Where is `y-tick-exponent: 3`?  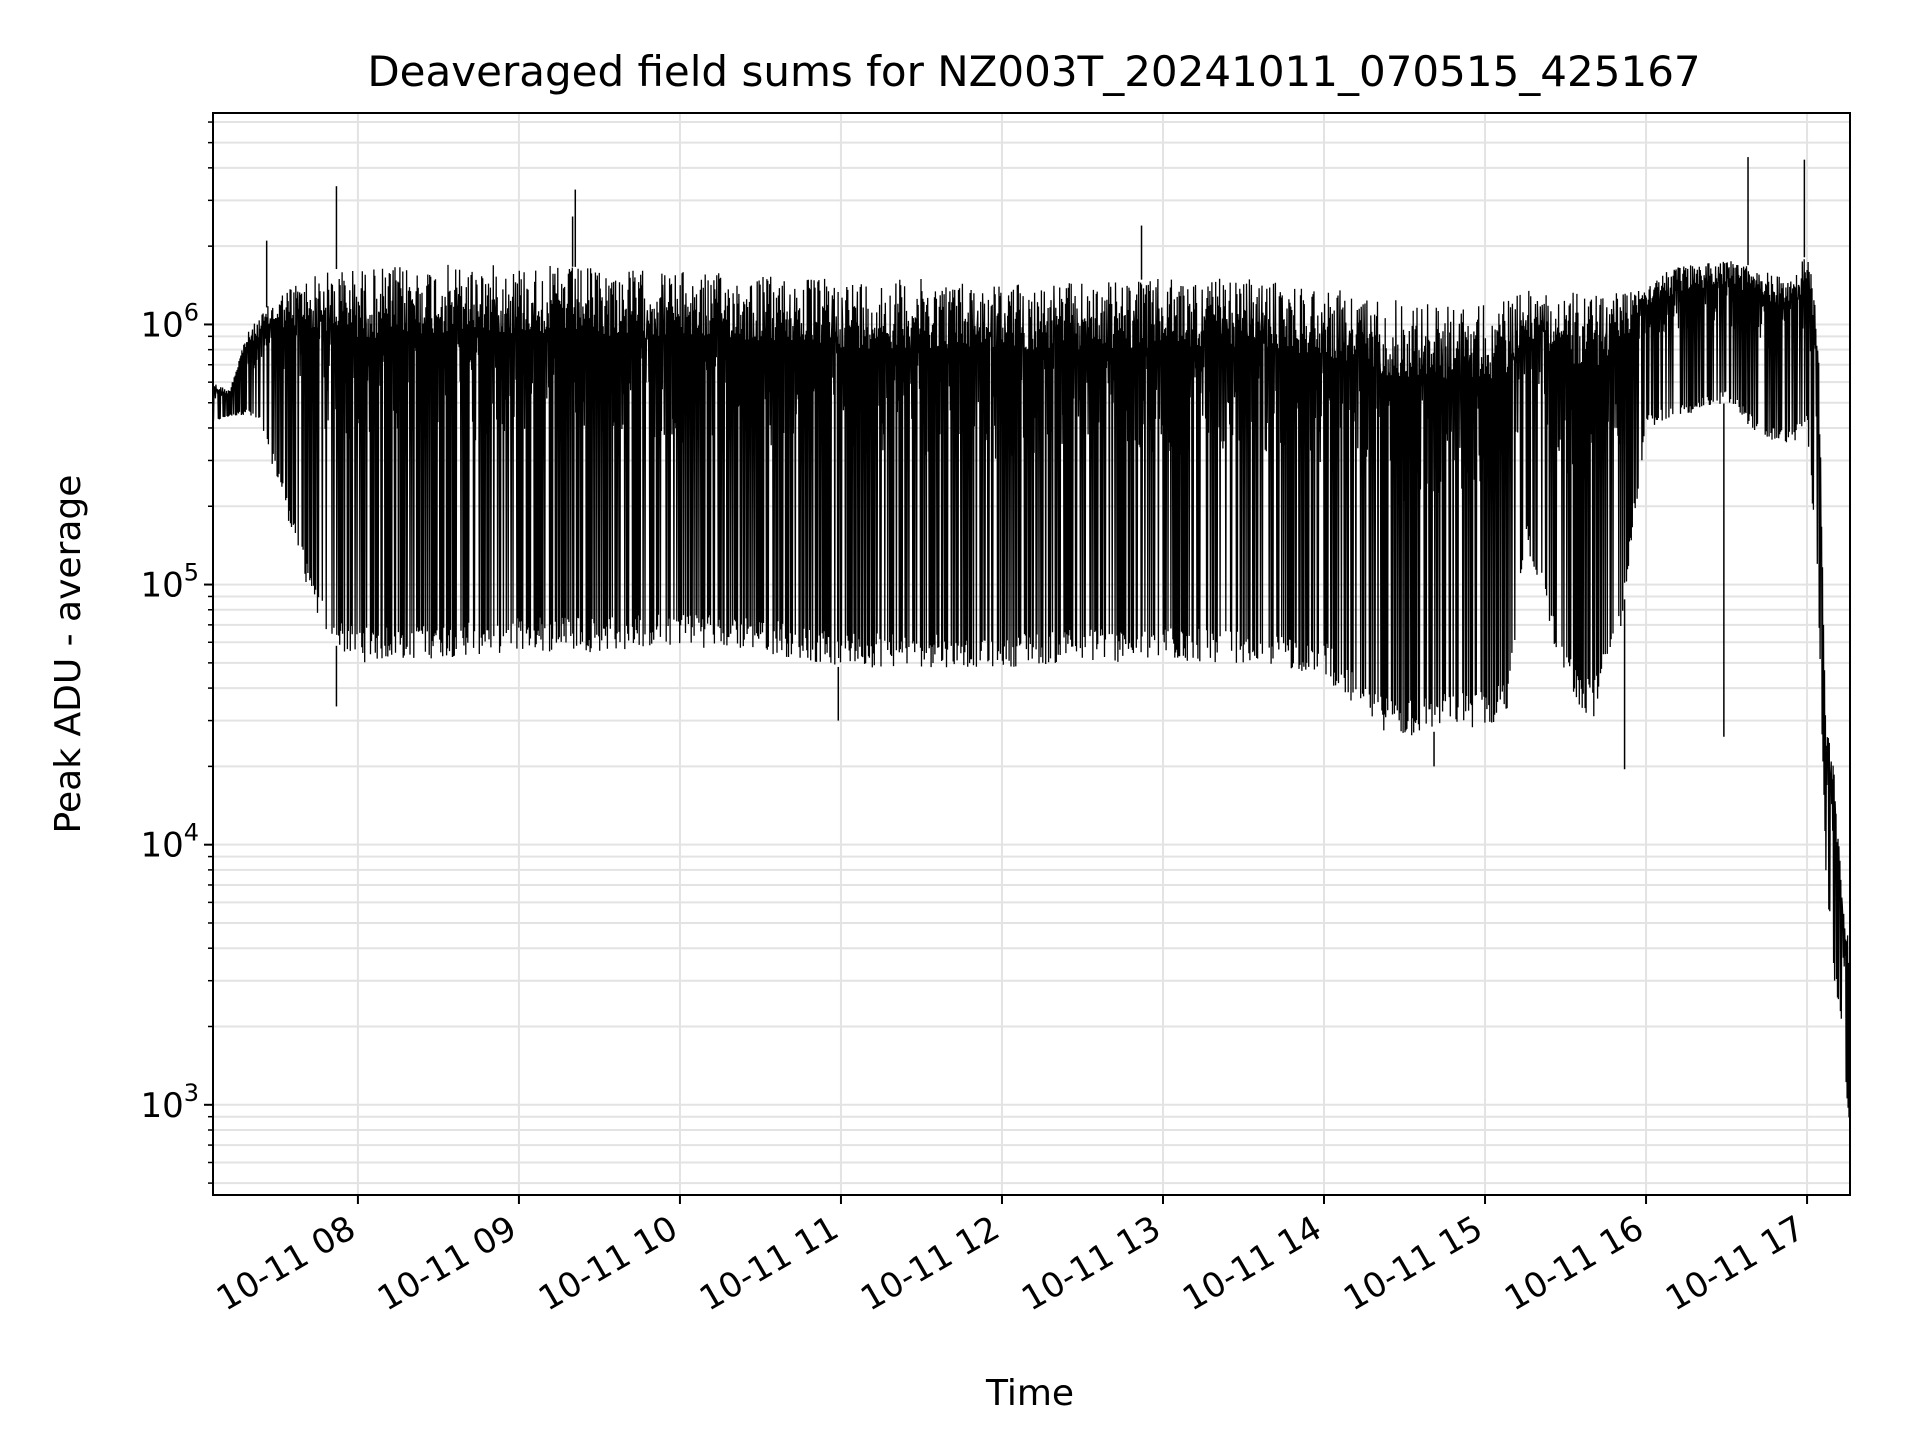
y-tick-exponent: 3 is located at coordinates (191, 1093).